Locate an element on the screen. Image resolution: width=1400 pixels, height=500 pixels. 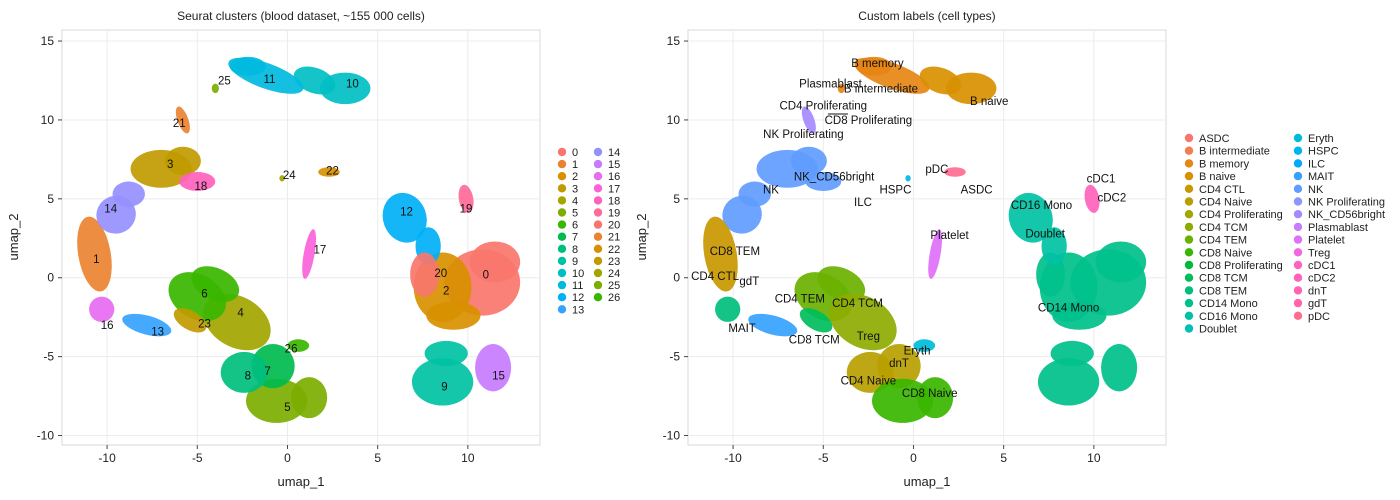
cluster-16-points is located at coordinates (102, 309).